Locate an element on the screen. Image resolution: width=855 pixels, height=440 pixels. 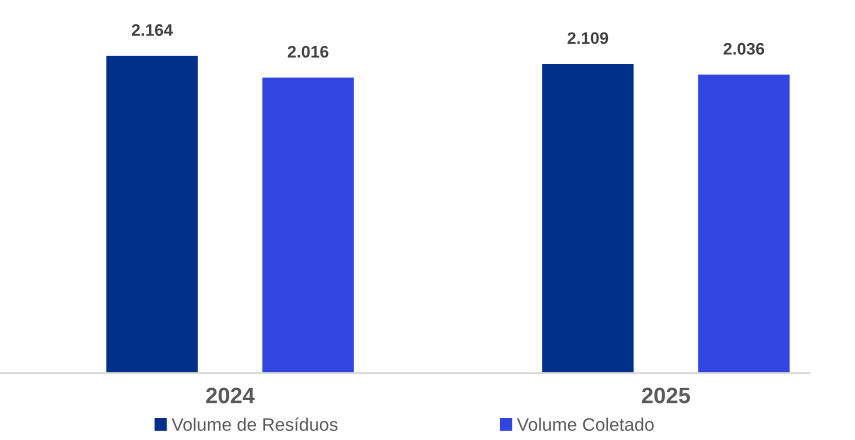
data-label: 2.164 is located at coordinates (152, 30).